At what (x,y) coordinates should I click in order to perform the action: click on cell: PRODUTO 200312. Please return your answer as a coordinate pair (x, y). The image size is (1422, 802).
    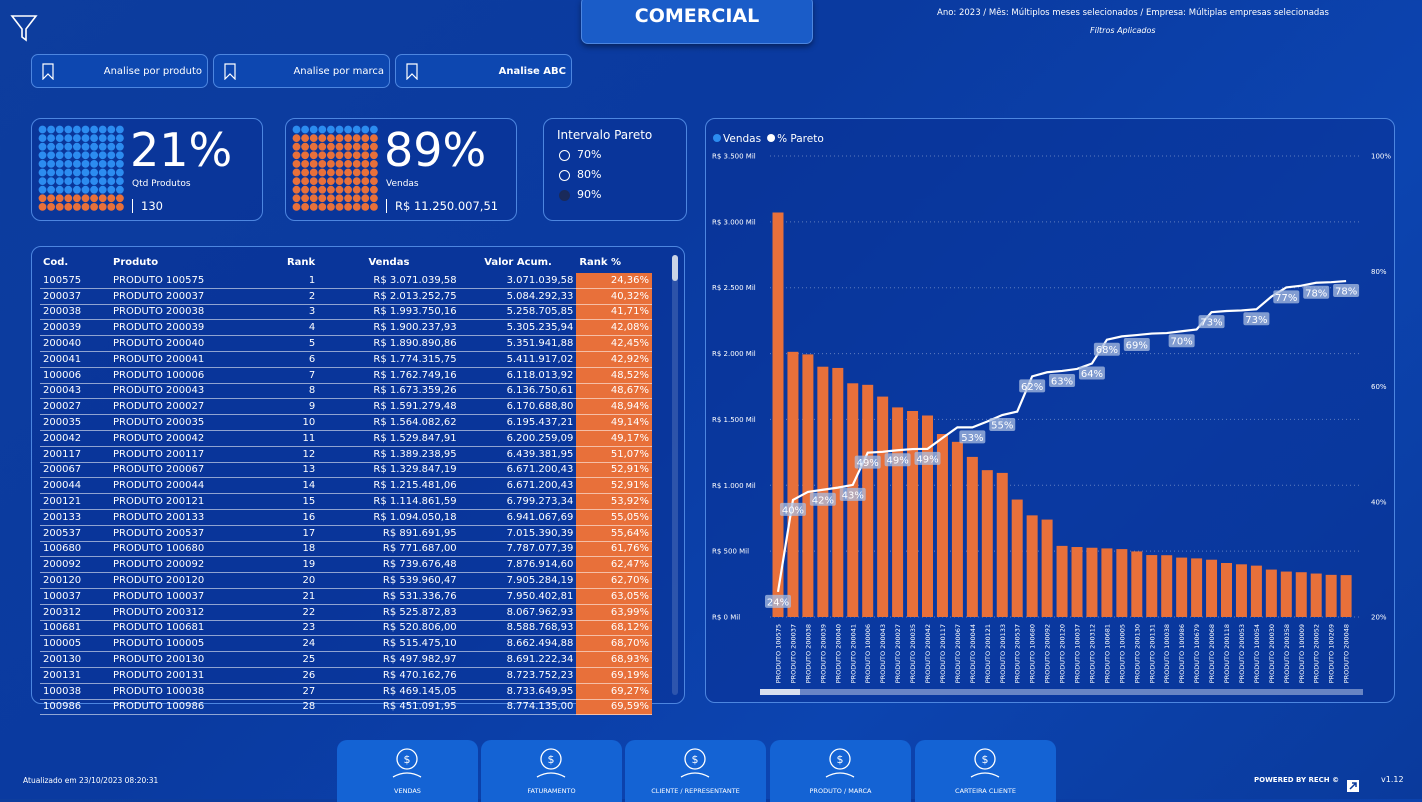
    Looking at the image, I should click on (187, 612).